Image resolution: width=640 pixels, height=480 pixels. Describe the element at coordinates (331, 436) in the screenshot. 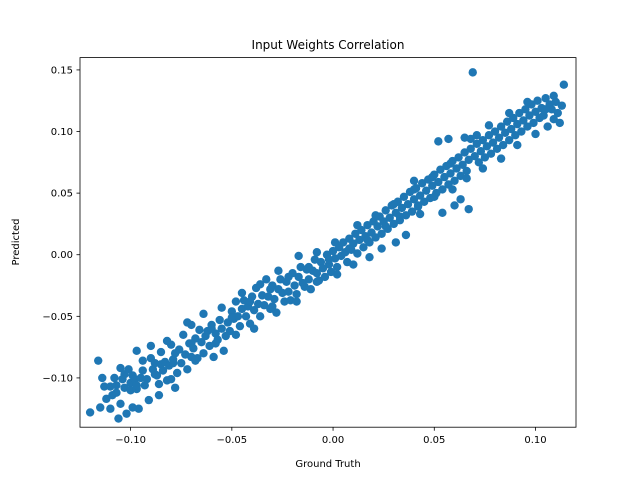

I see `x-axis-ticks: −0.10 −0.05 0.00 0.05 0.10` at that location.